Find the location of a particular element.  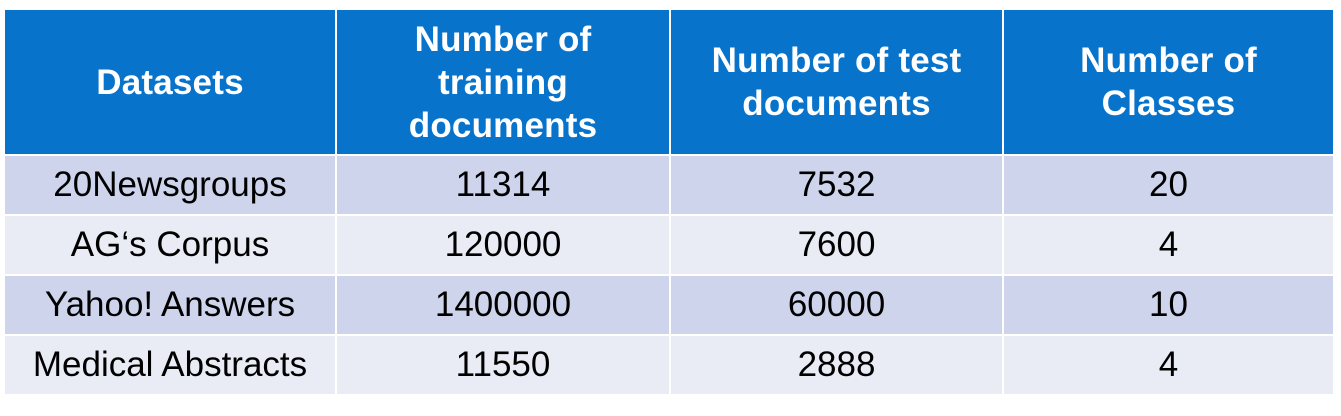

table-row: 20Newsgroups 11314 7532 20 is located at coordinates (669, 185).